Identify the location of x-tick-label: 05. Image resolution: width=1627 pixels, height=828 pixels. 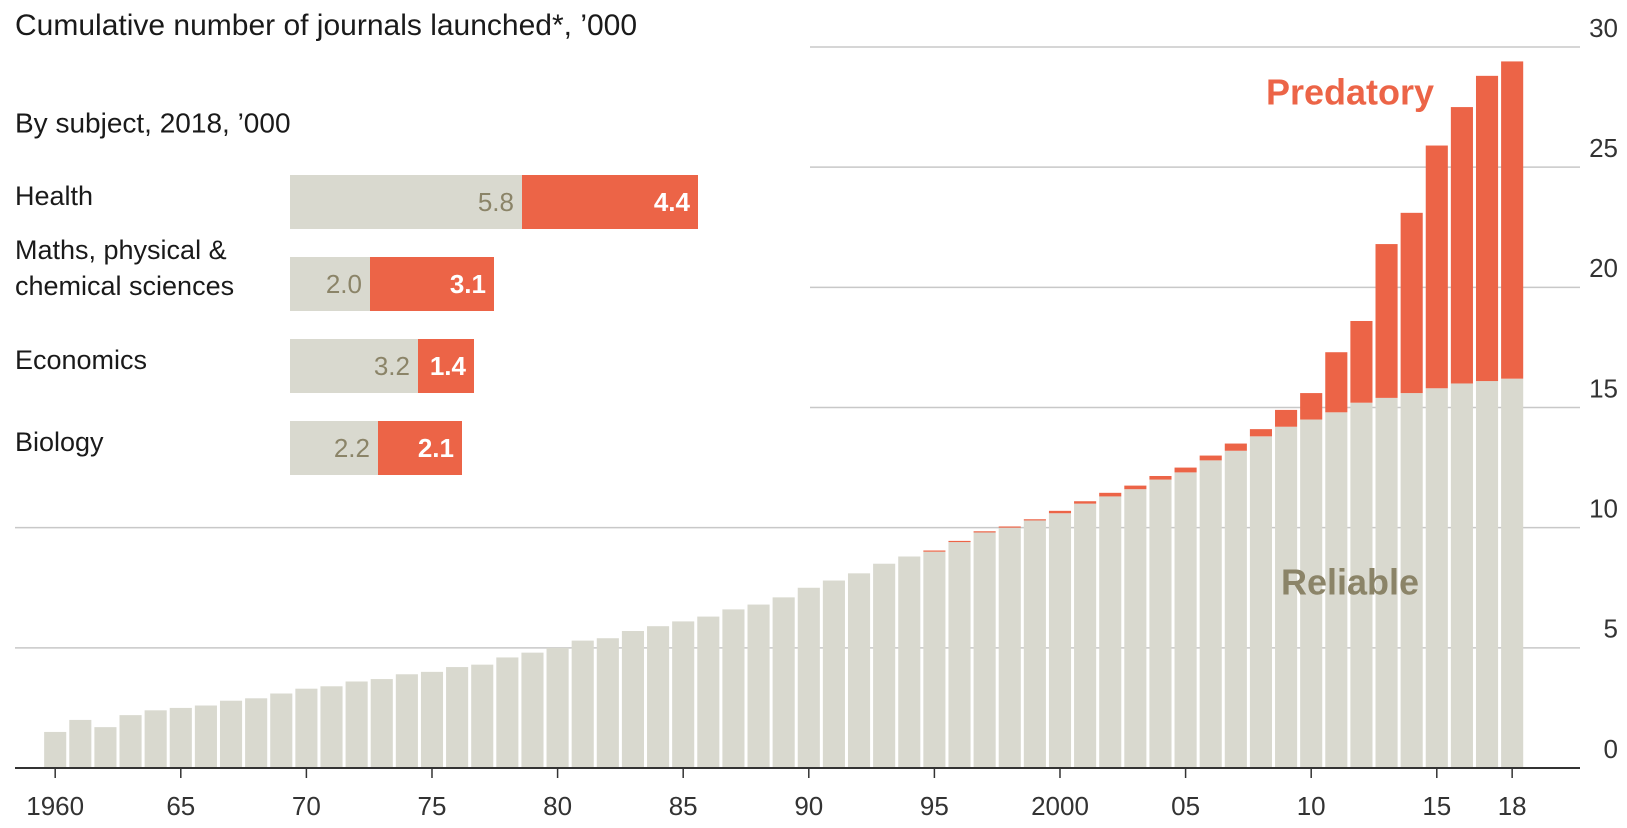
(1185, 806).